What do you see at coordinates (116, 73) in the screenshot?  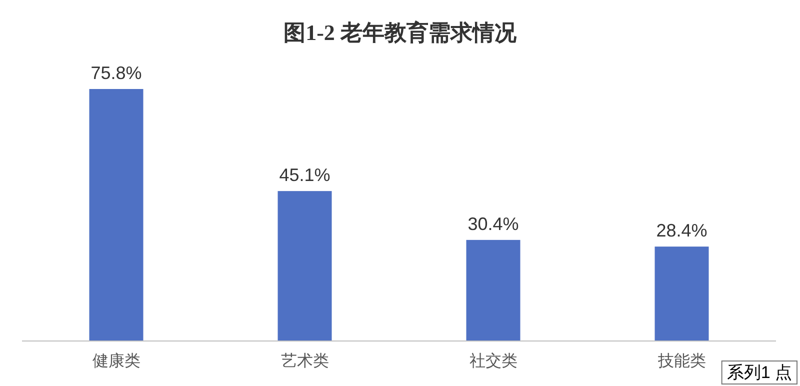 I see `data-label: 75.8%` at bounding box center [116, 73].